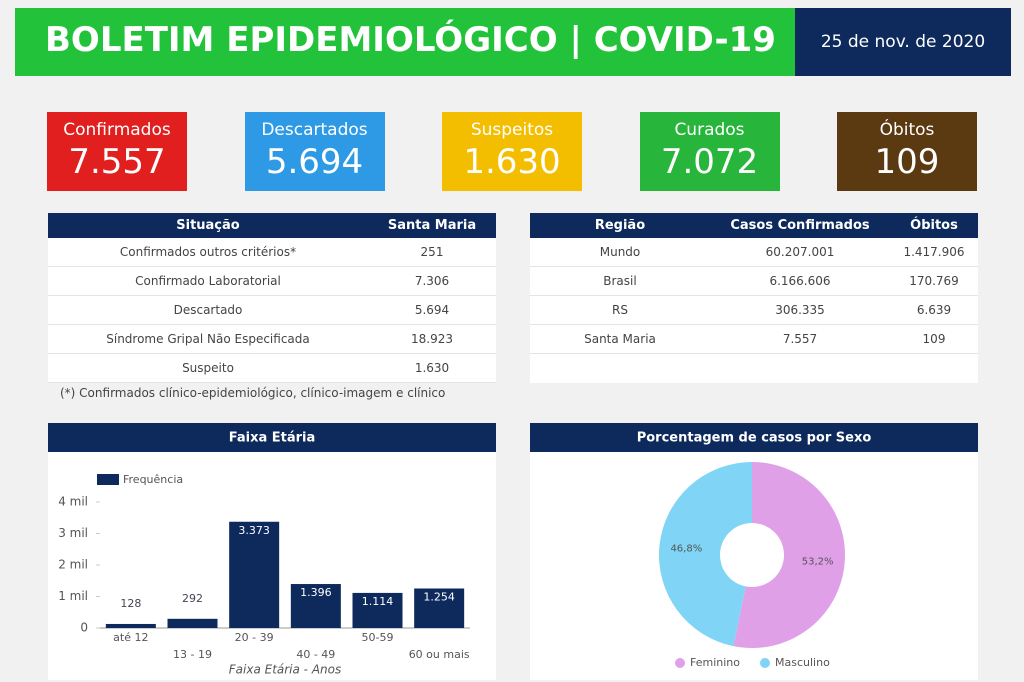  What do you see at coordinates (439, 654) in the screenshot?
I see `x-tick-label: 60 ou mais` at bounding box center [439, 654].